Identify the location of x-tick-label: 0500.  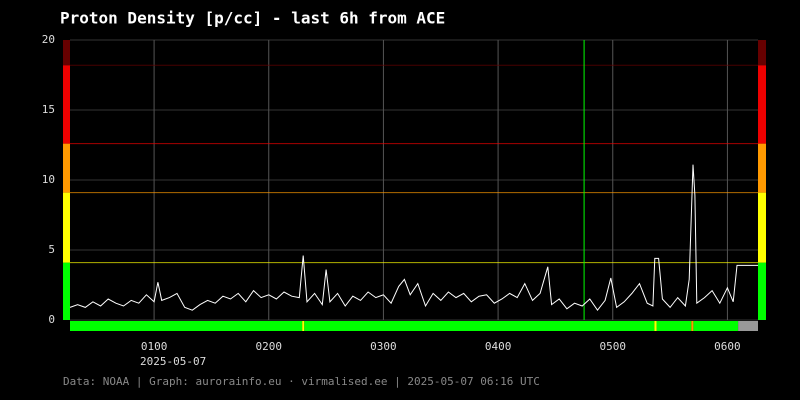
(613, 346).